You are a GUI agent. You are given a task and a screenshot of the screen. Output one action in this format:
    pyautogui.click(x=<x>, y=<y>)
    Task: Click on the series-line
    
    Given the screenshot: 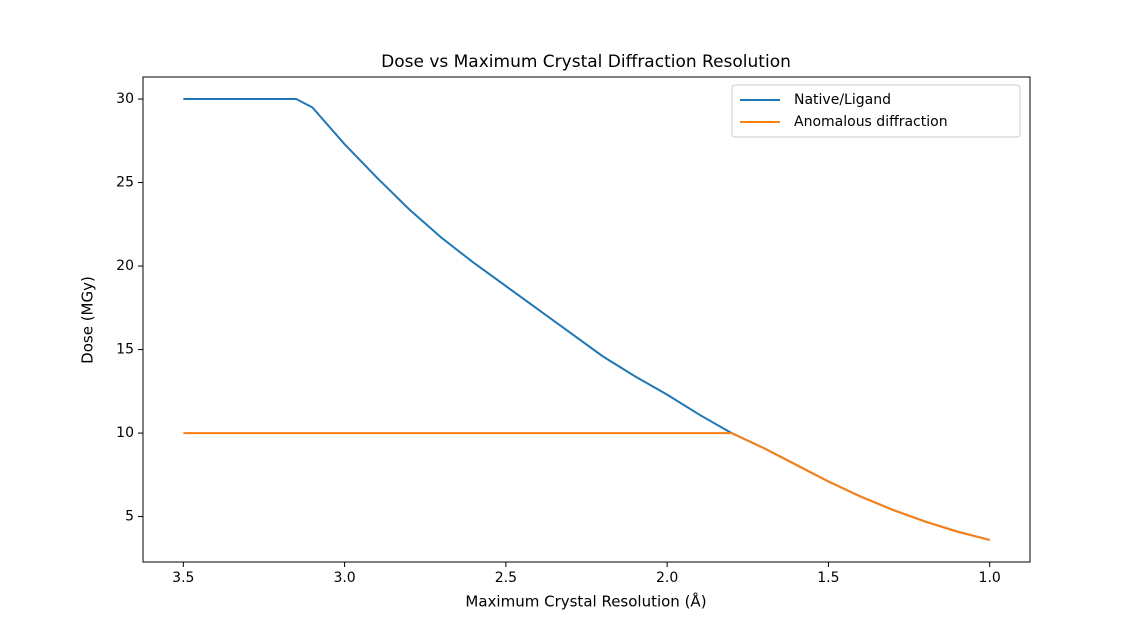 What is the action you would take?
    pyautogui.click(x=586, y=486)
    